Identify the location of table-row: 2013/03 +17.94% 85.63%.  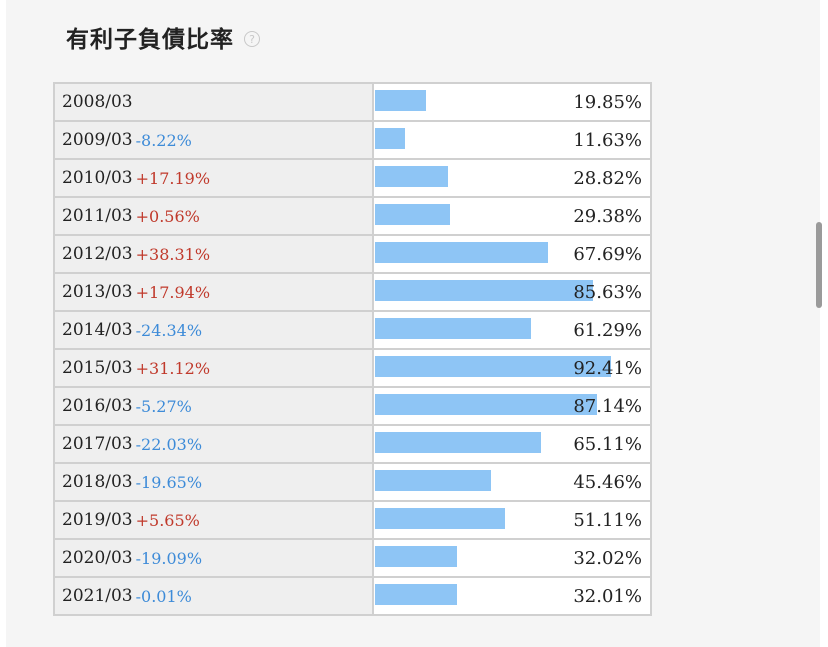
(352, 293).